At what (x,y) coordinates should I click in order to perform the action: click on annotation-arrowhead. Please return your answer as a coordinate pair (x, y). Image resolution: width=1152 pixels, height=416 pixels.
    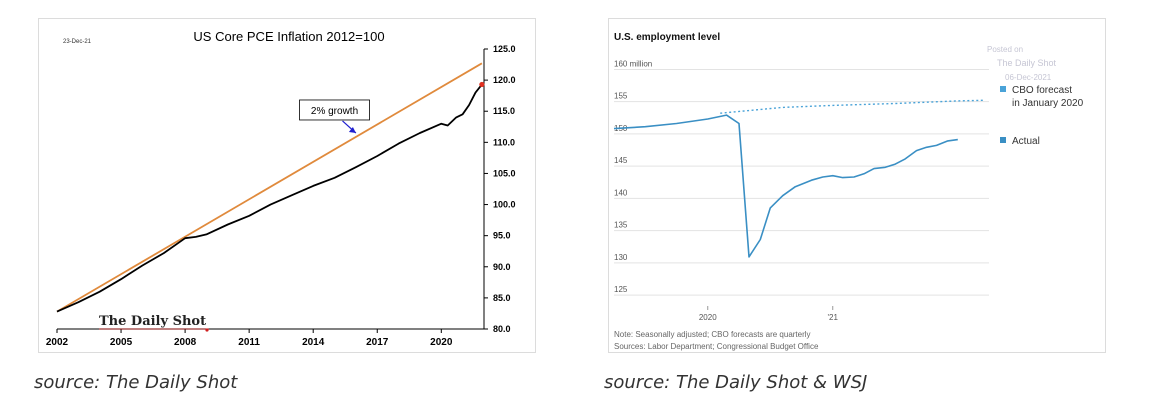
    Looking at the image, I should click on (352, 130).